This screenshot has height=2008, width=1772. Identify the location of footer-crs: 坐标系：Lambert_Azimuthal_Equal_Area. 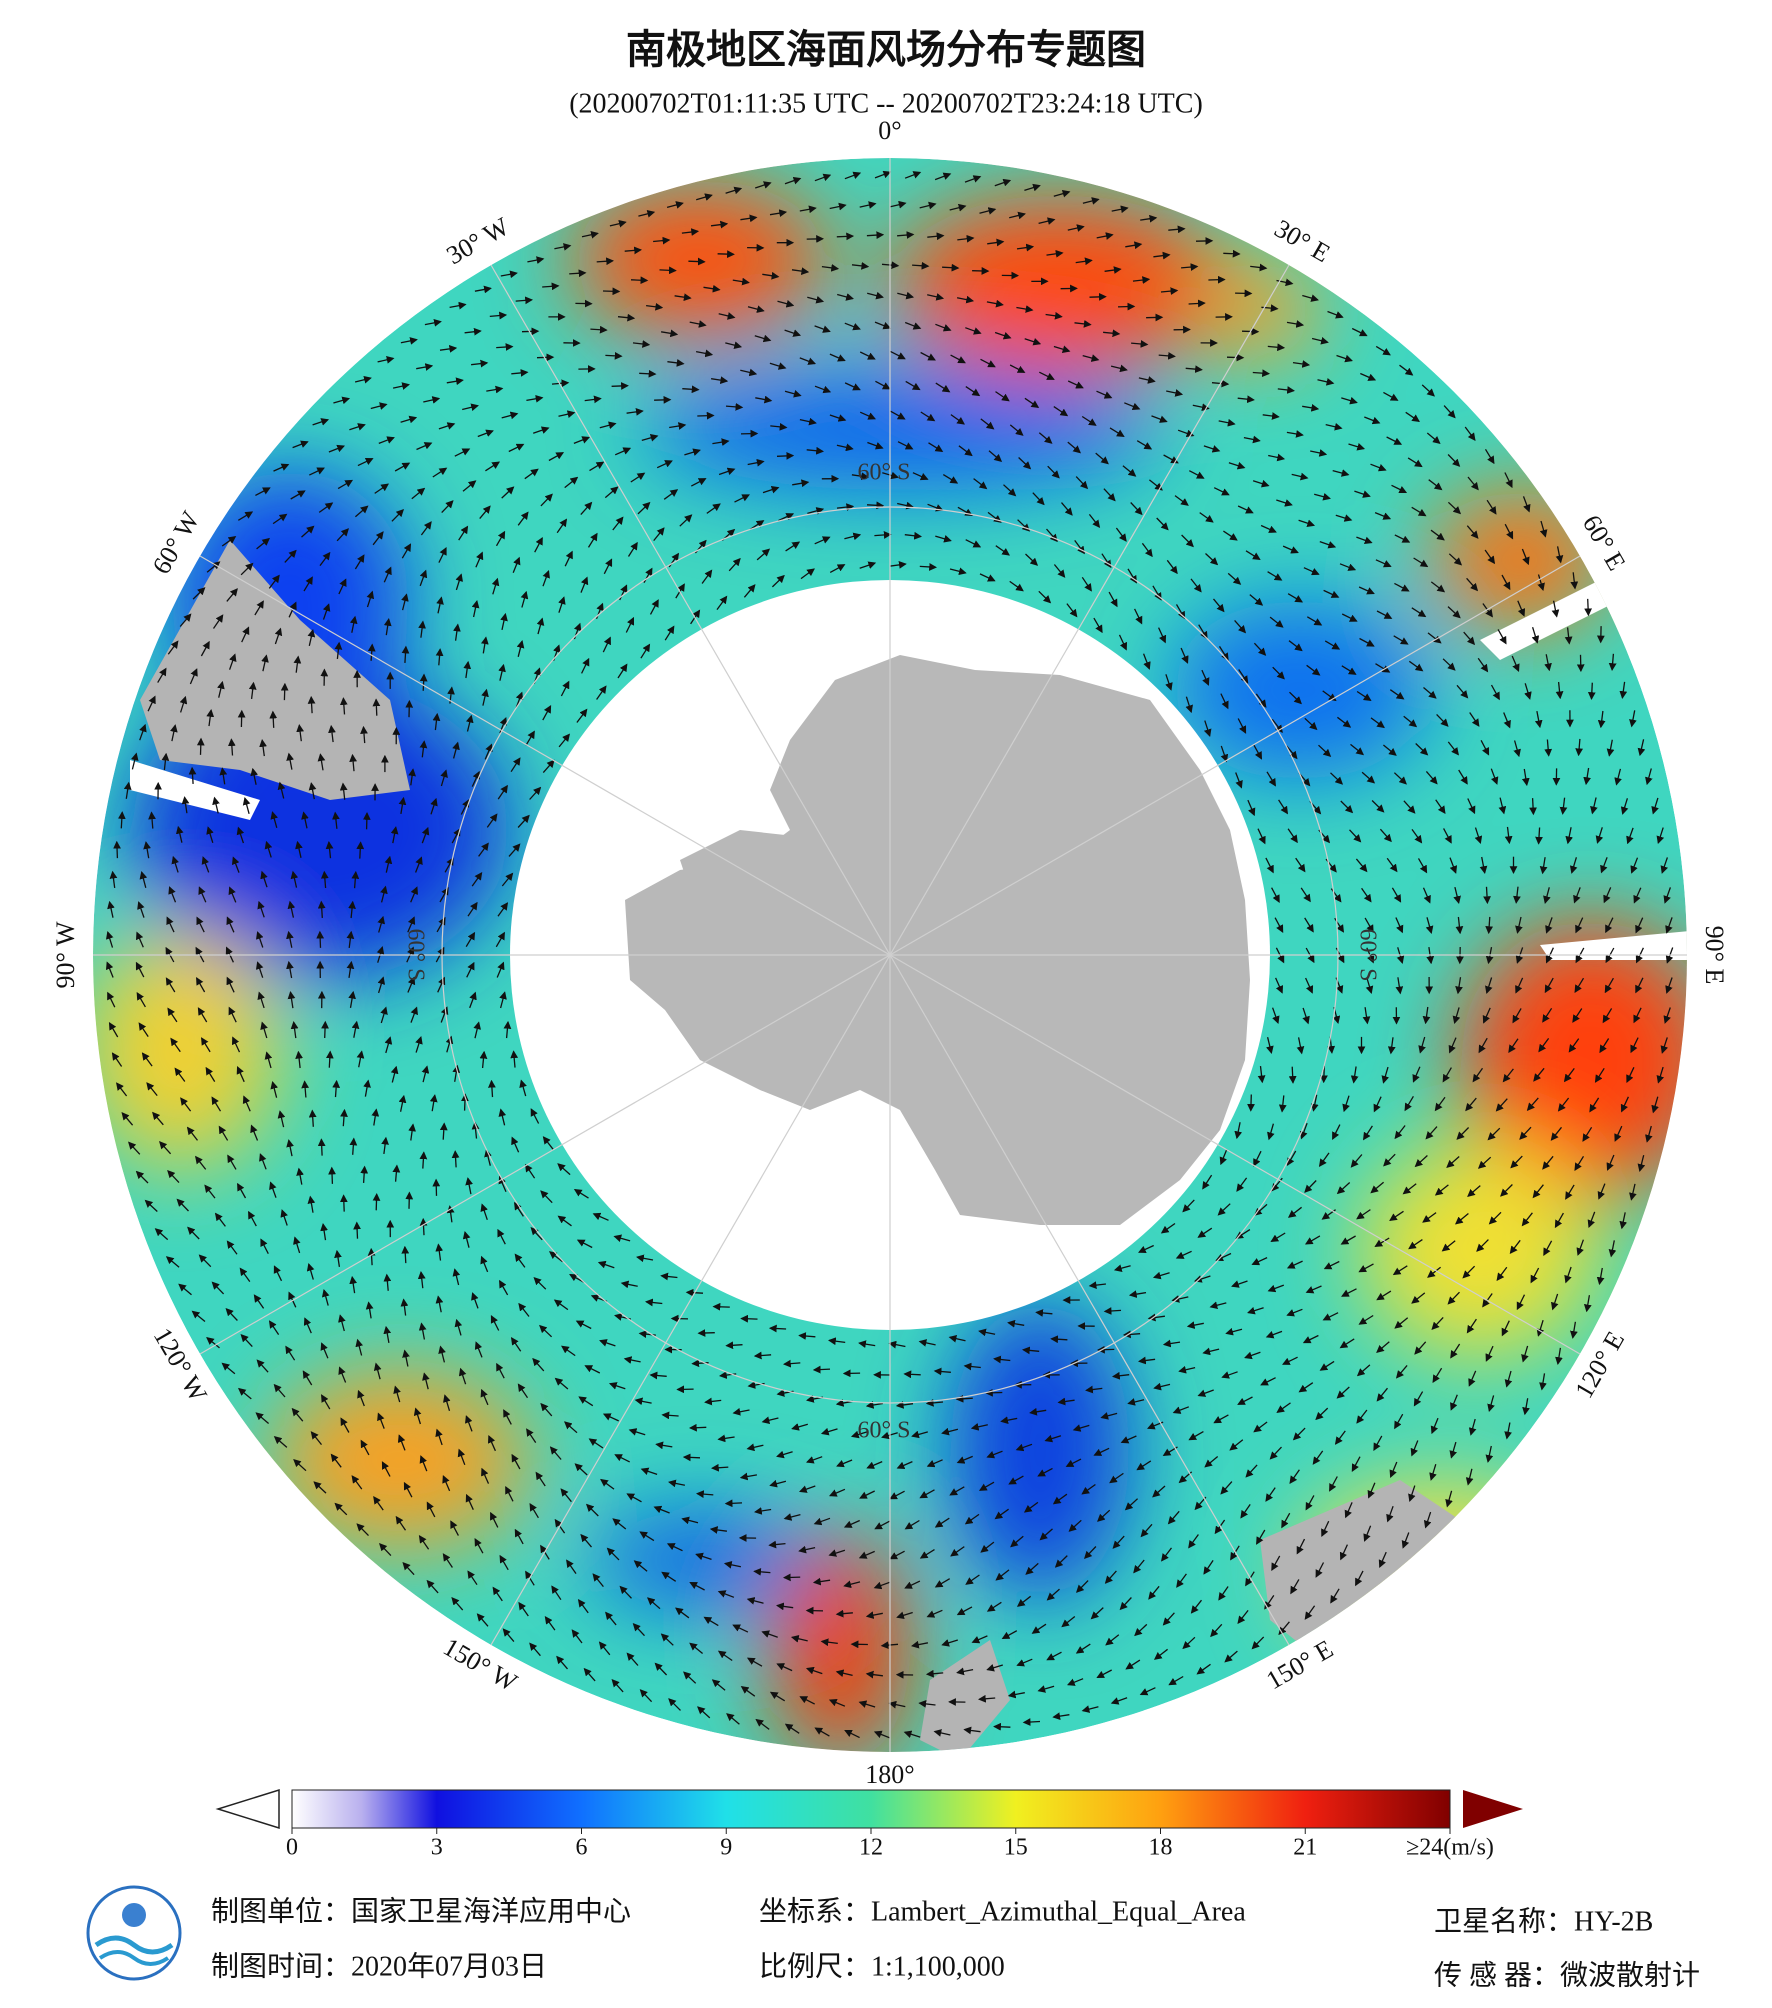
(1002, 1911).